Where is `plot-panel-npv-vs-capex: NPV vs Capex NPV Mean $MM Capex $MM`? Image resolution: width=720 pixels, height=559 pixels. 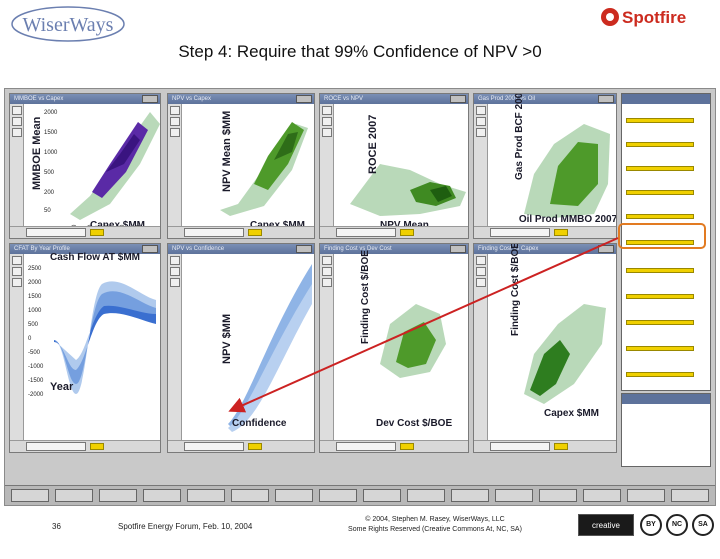
plot-panel-npv-vs-capex: NPV vs Capex NPV Mean $MM Capex $MM is located at coordinates (241, 166).